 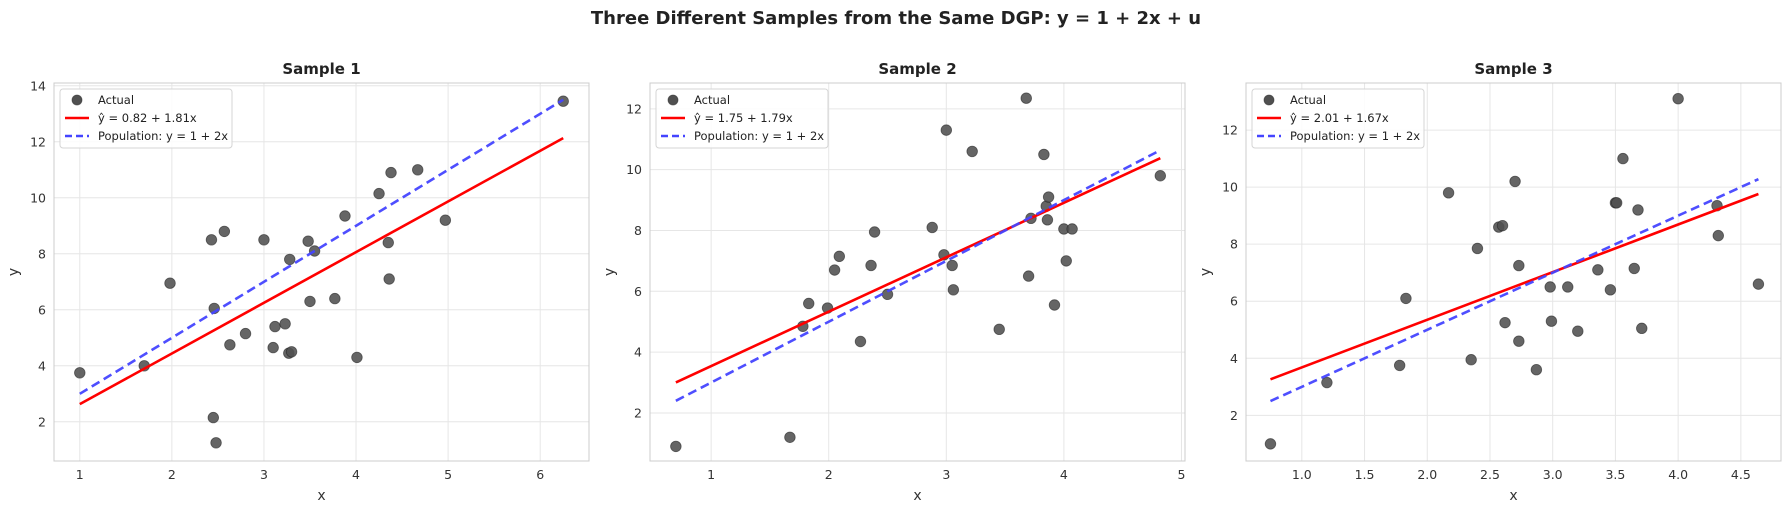 I want to click on legend-marker-actual, so click(x=1269, y=100).